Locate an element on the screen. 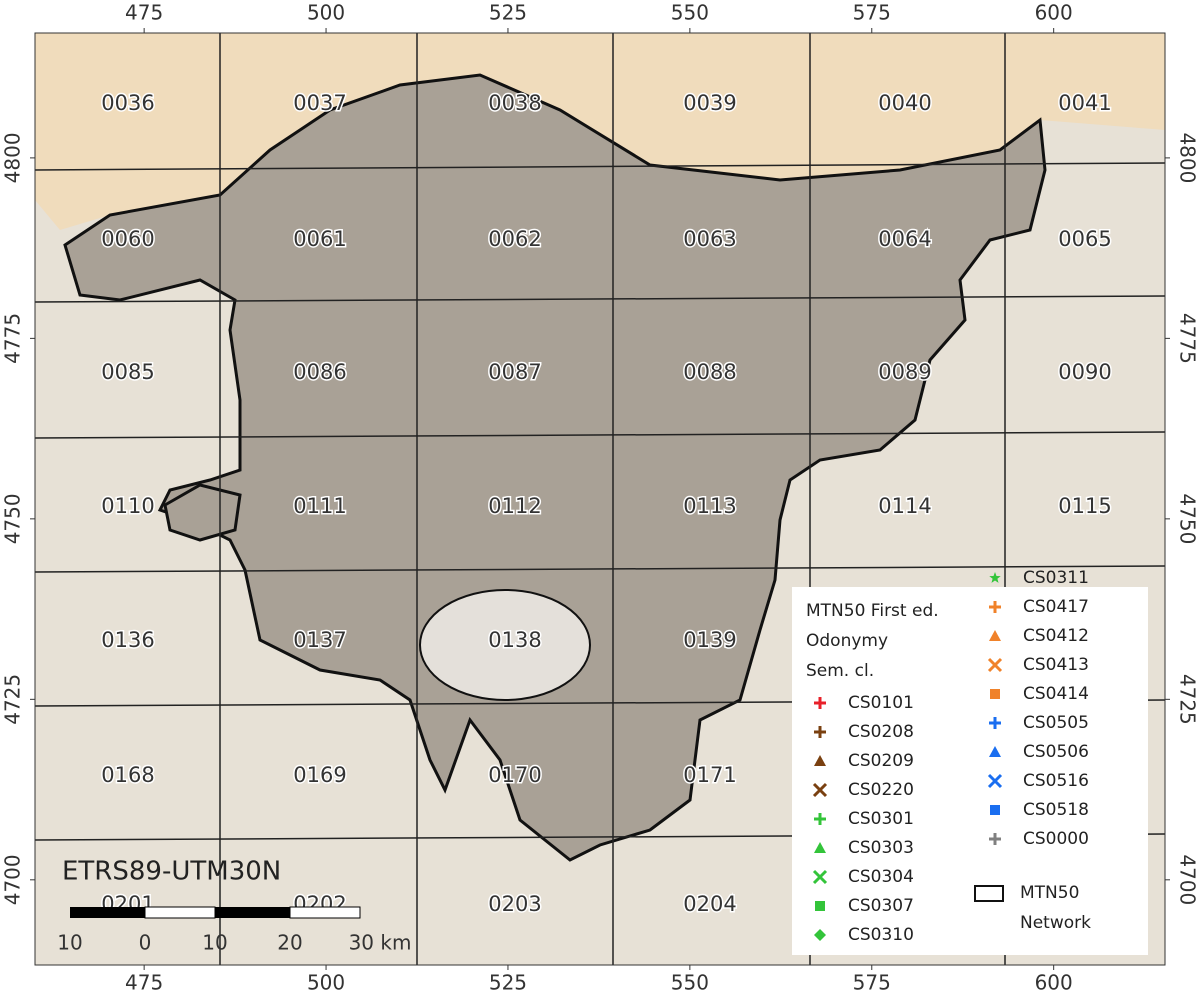 This screenshot has width=1200, height=999. legend-label: CS0311 is located at coordinates (1056, 578).